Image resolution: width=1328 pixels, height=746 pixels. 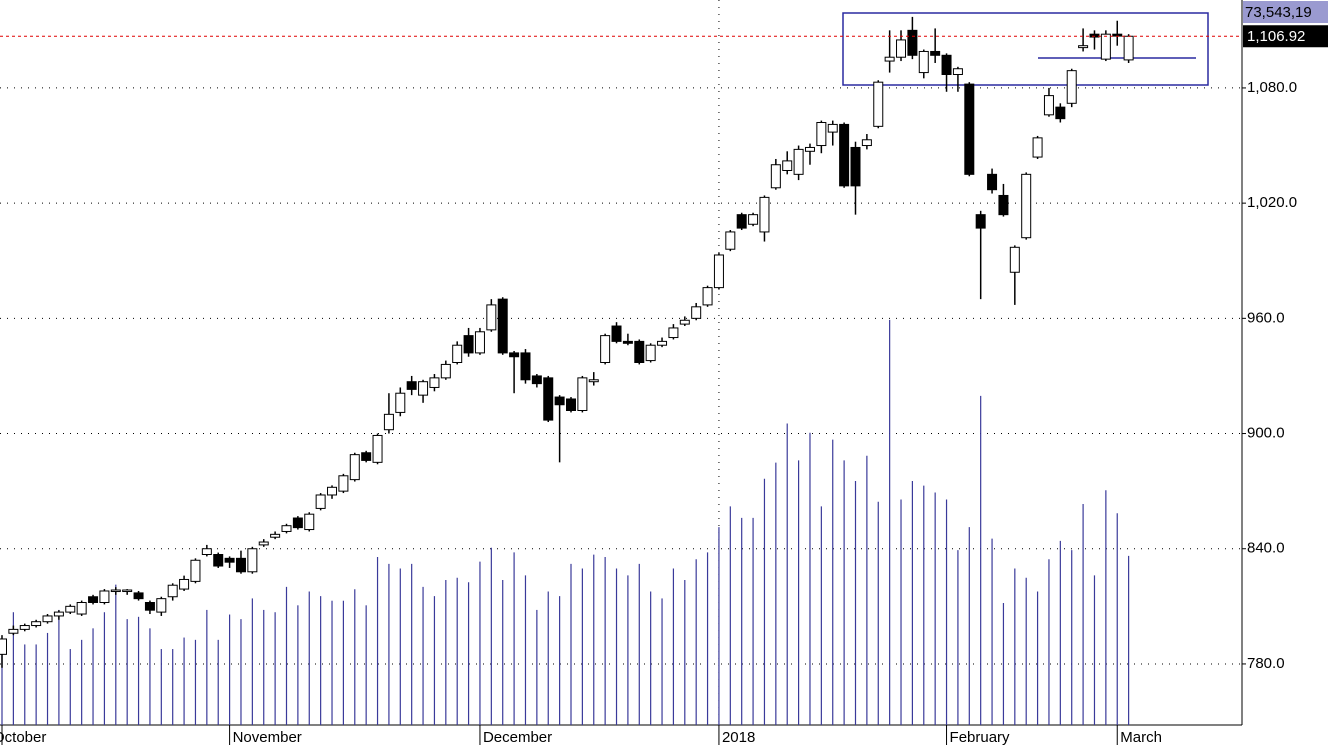 What do you see at coordinates (1272, 202) in the screenshot?
I see `y-tick-label: 1,020.0` at bounding box center [1272, 202].